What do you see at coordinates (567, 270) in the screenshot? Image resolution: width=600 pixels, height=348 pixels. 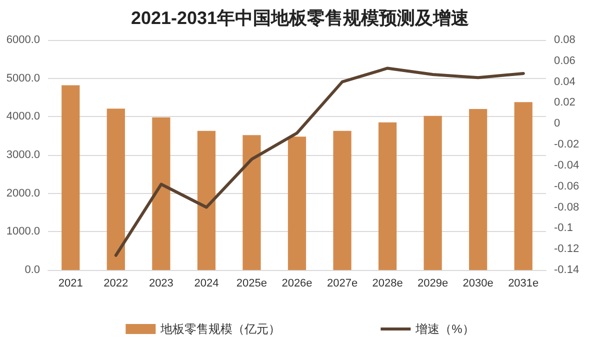 I see `y2-tick-label: -0.14` at bounding box center [567, 270].